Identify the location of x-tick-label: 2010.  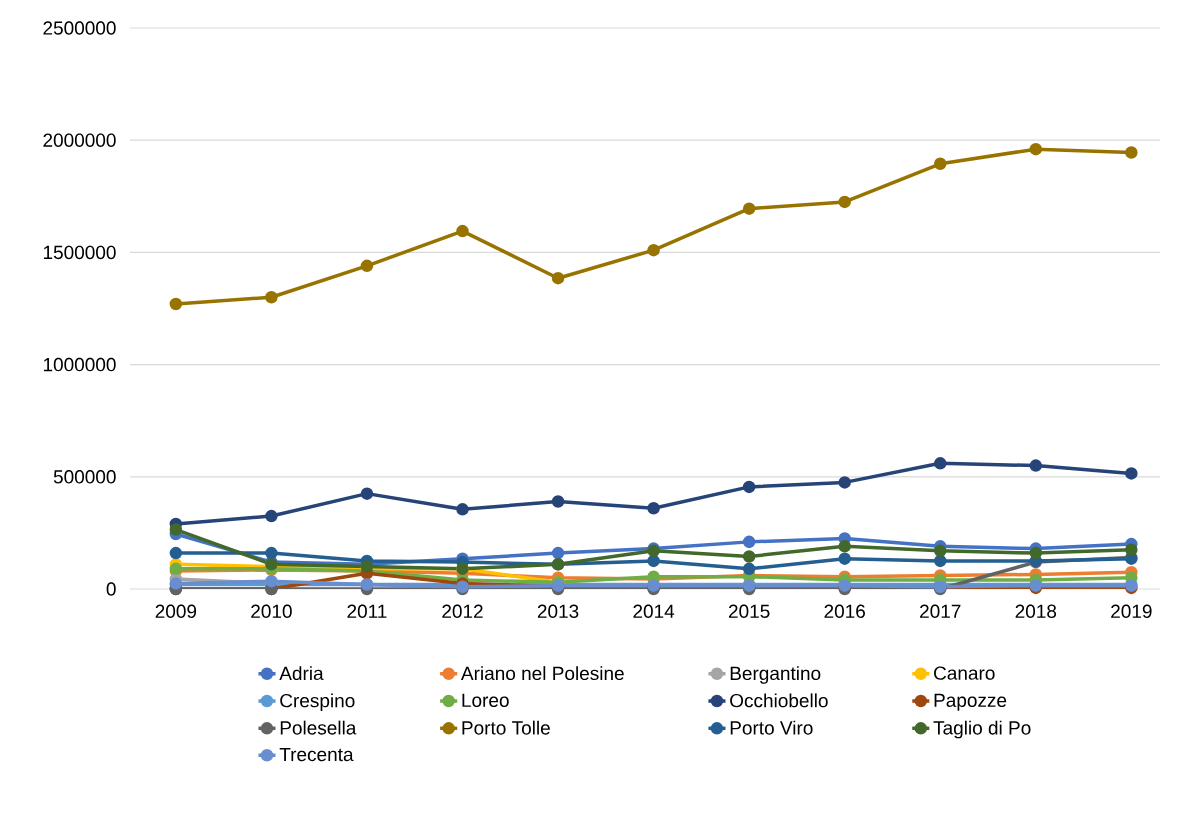
(271, 611).